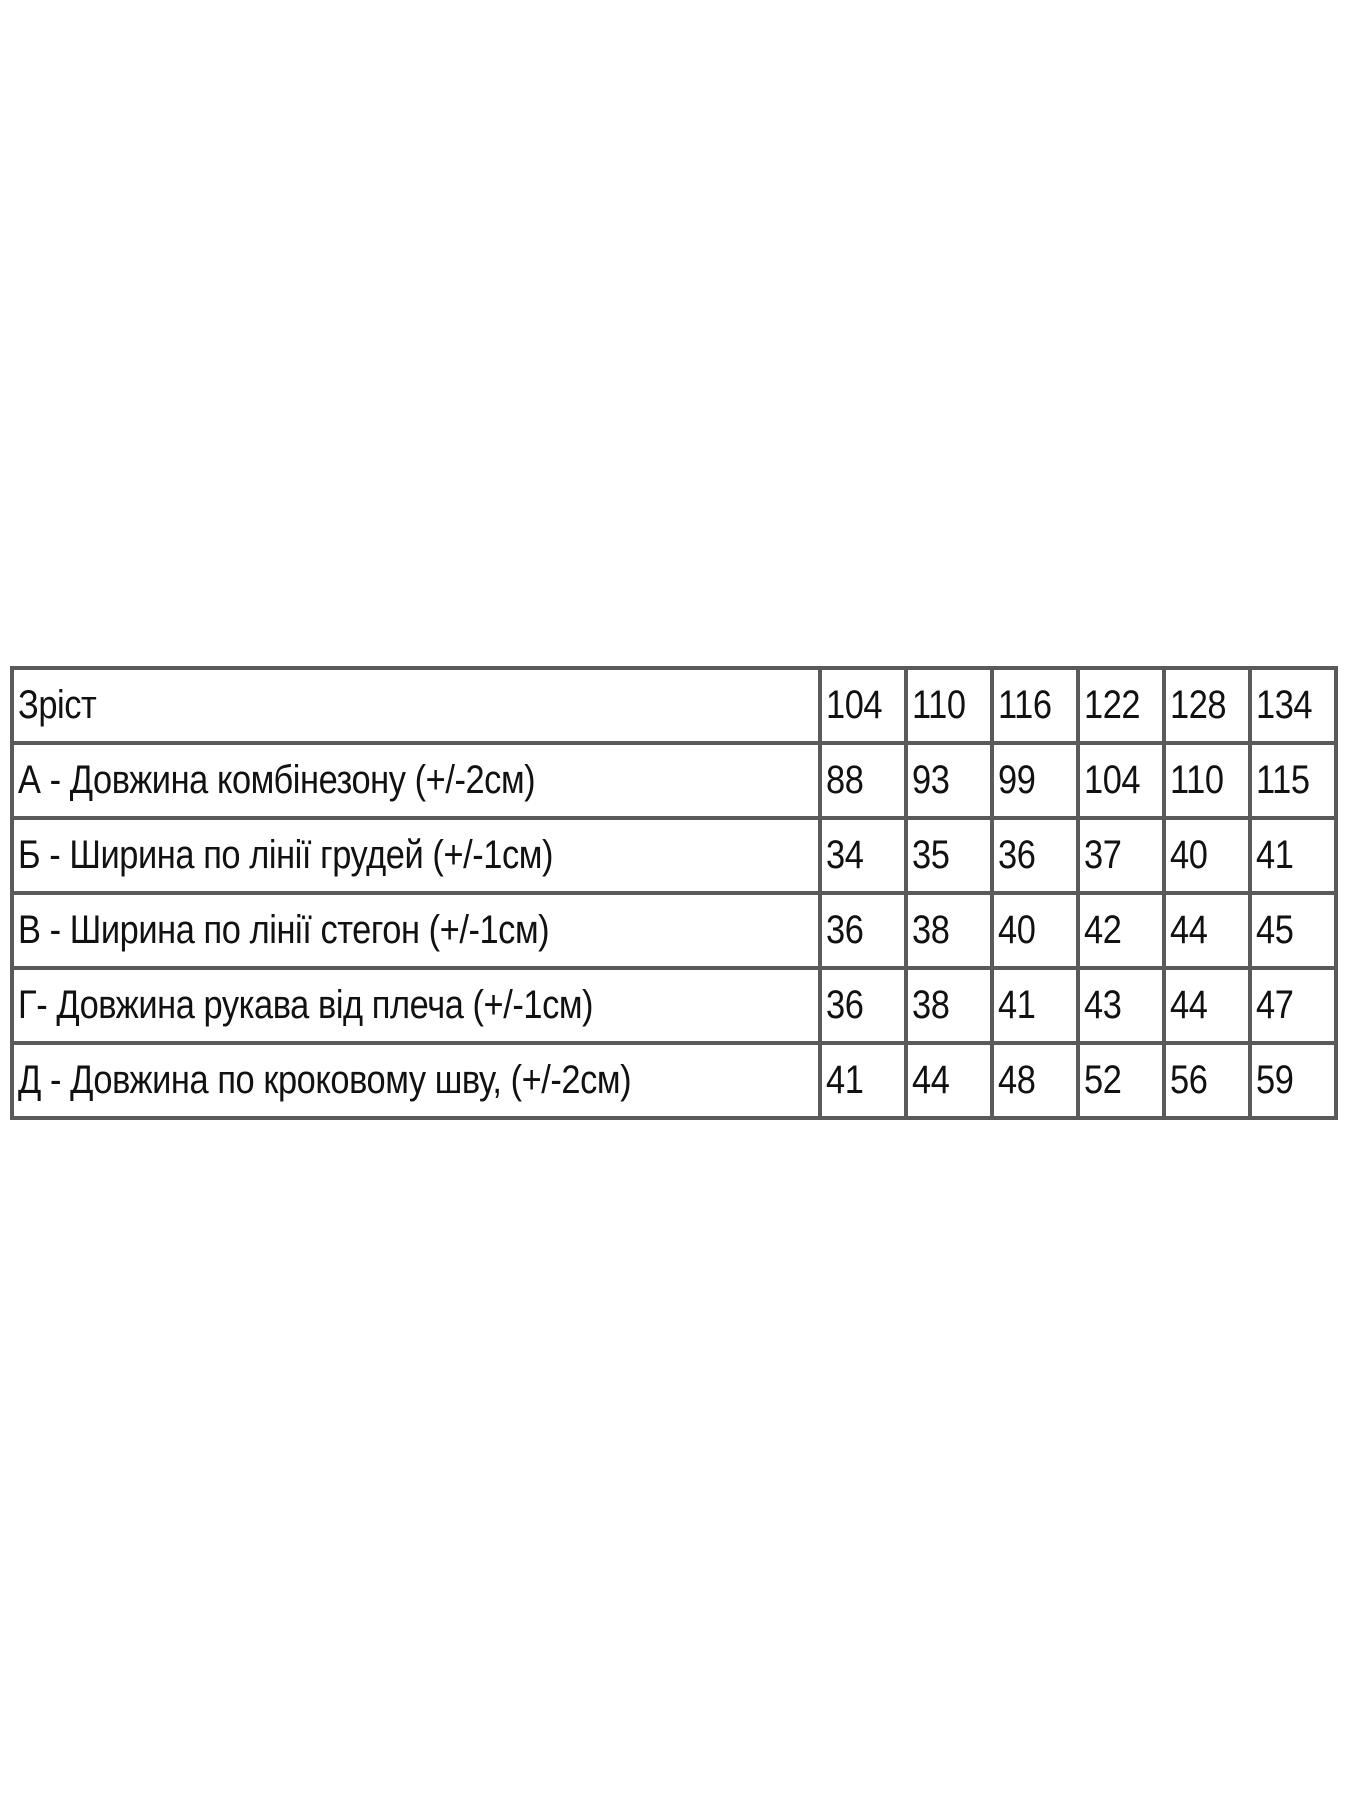  I want to click on size-header-cell: 110, so click(949, 705).